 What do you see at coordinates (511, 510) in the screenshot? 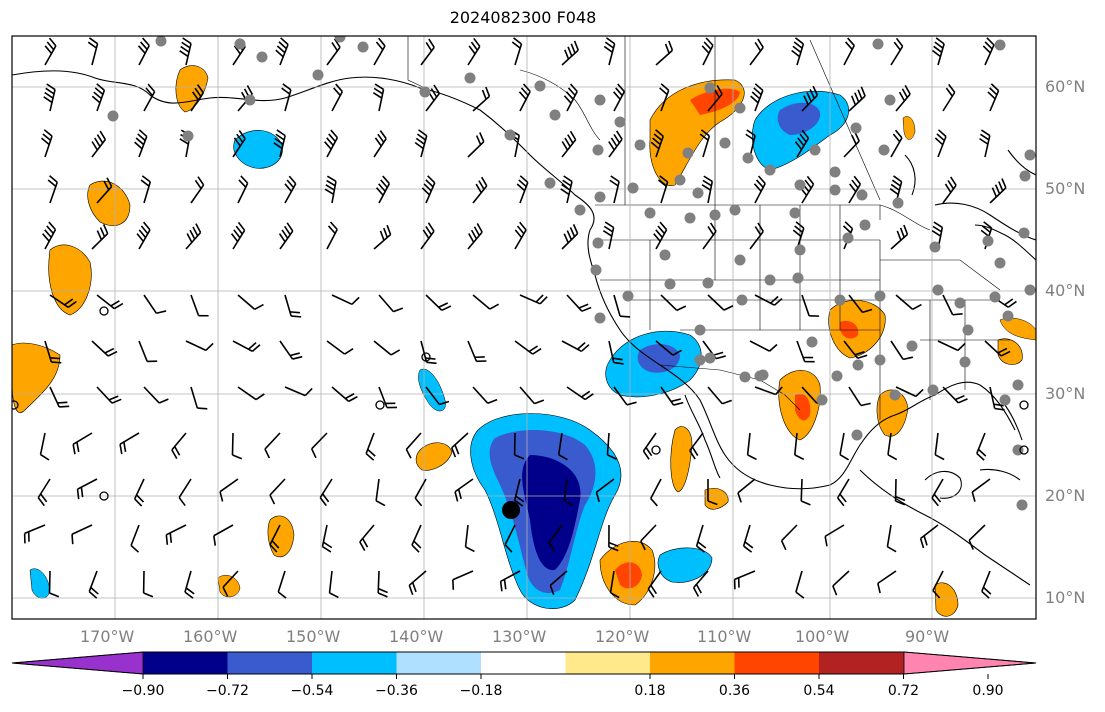
I see `storm-marker` at bounding box center [511, 510].